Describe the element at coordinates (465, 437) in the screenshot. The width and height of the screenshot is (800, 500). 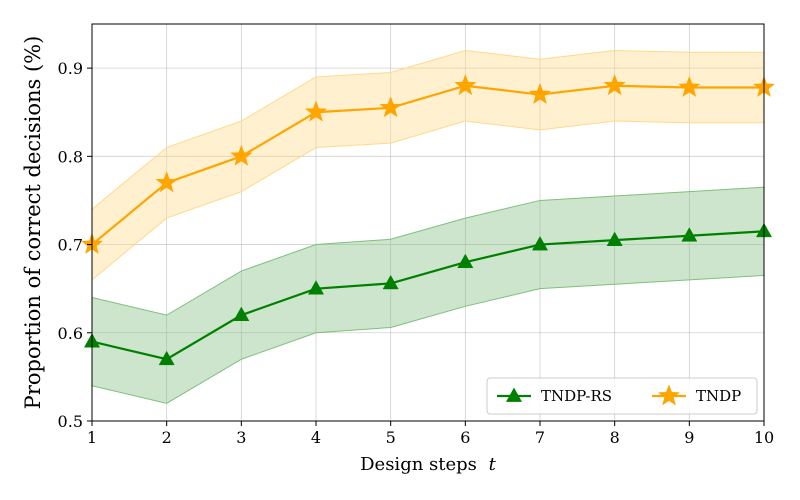
I see `x-tick-label: 6` at that location.